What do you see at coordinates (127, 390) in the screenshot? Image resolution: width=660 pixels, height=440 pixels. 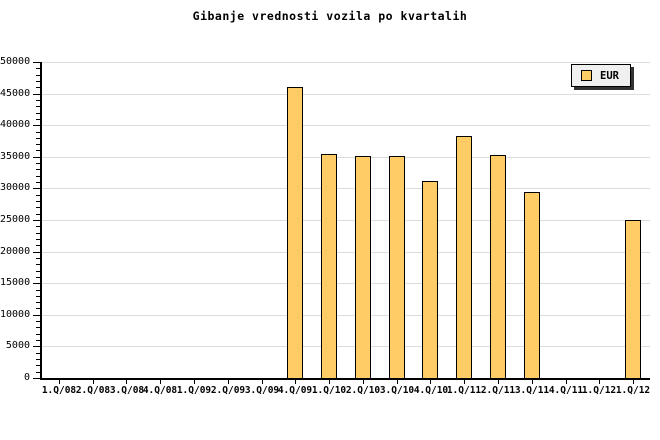 I see `x-axis-label: 3.Q/08` at bounding box center [127, 390].